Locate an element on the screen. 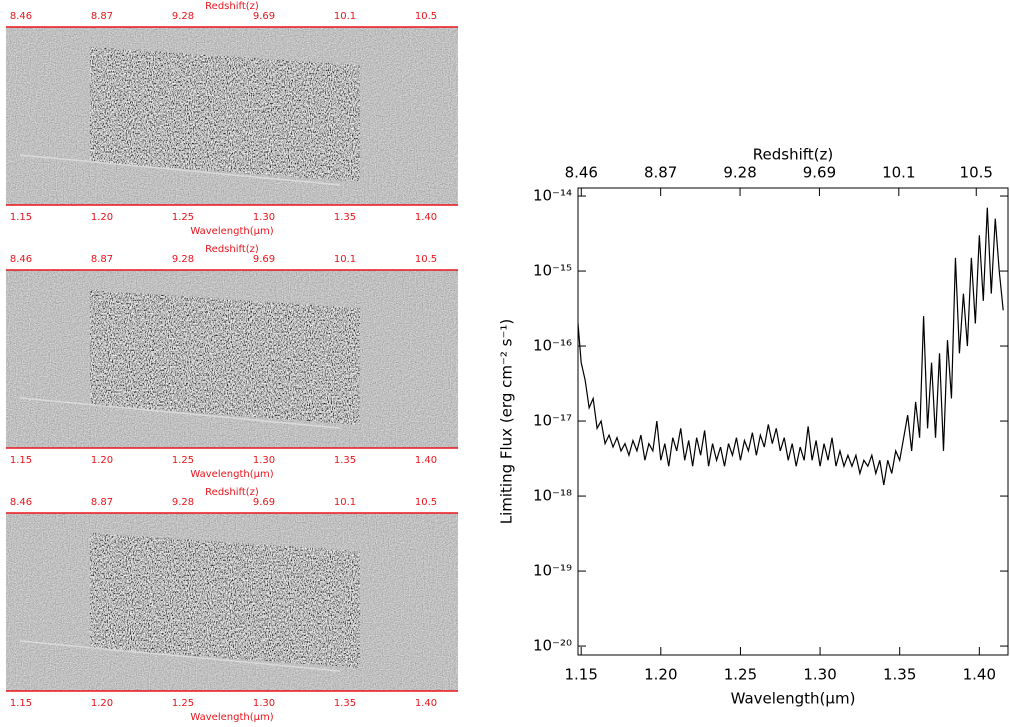 This screenshot has width=1010, height=727. x2-tick-label: 9.28 is located at coordinates (739, 173).